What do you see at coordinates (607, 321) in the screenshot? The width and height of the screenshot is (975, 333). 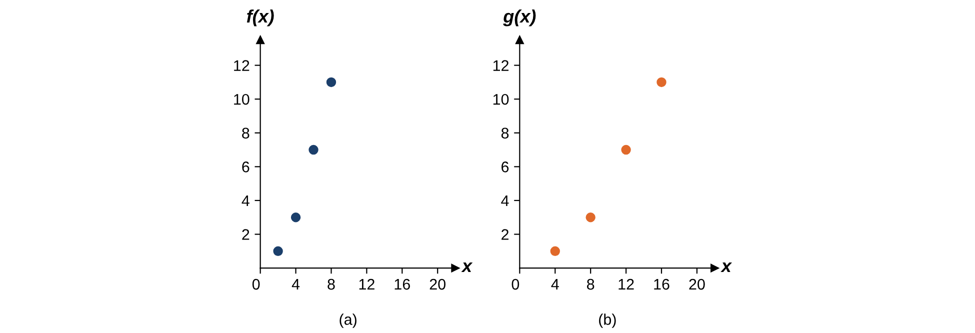 I see `text: (b)` at bounding box center [607, 321].